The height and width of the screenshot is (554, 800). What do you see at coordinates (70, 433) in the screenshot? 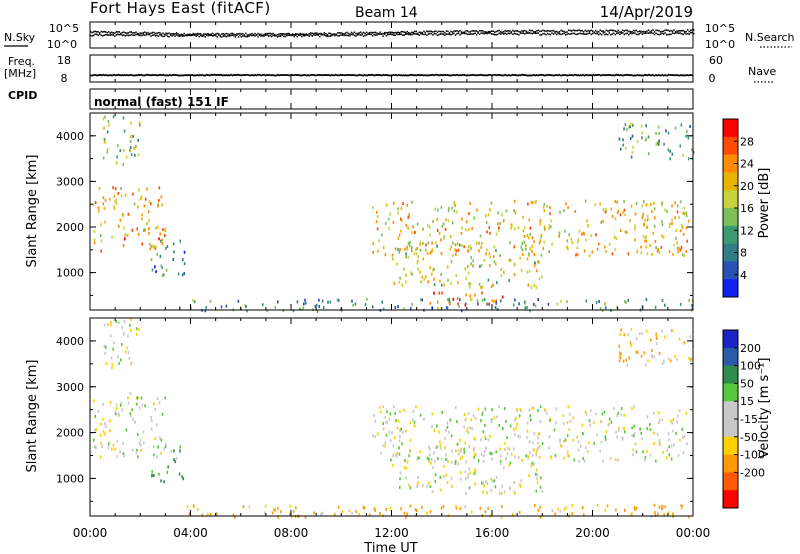
I see `y-tick-label: 2000` at bounding box center [70, 433].